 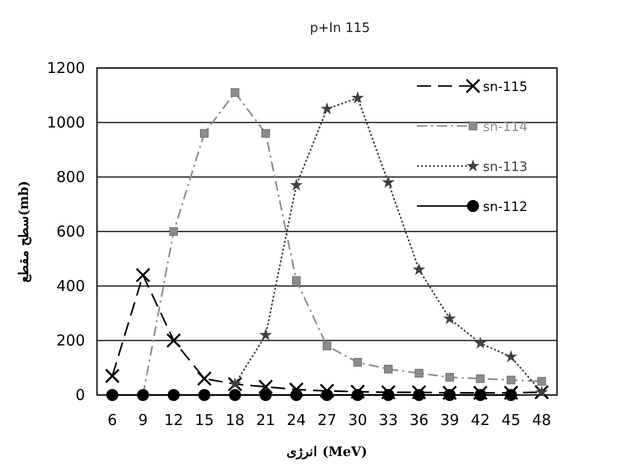 I want to click on x-tick-label: 15, so click(x=204, y=420).